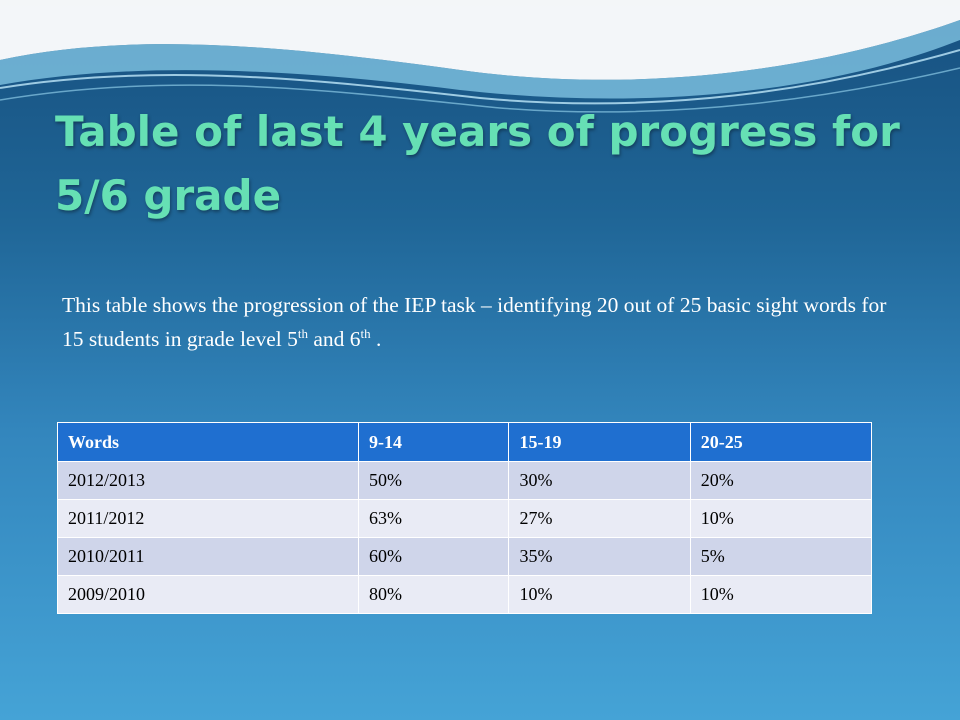 The image size is (960, 720). Describe the element at coordinates (334, 339) in the screenshot. I see `text: and 6` at that location.